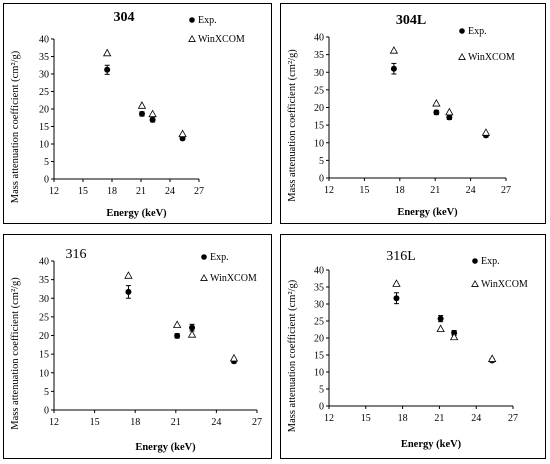 This screenshot has height=464, width=550. I want to click on chart-title: 304, so click(124, 17).